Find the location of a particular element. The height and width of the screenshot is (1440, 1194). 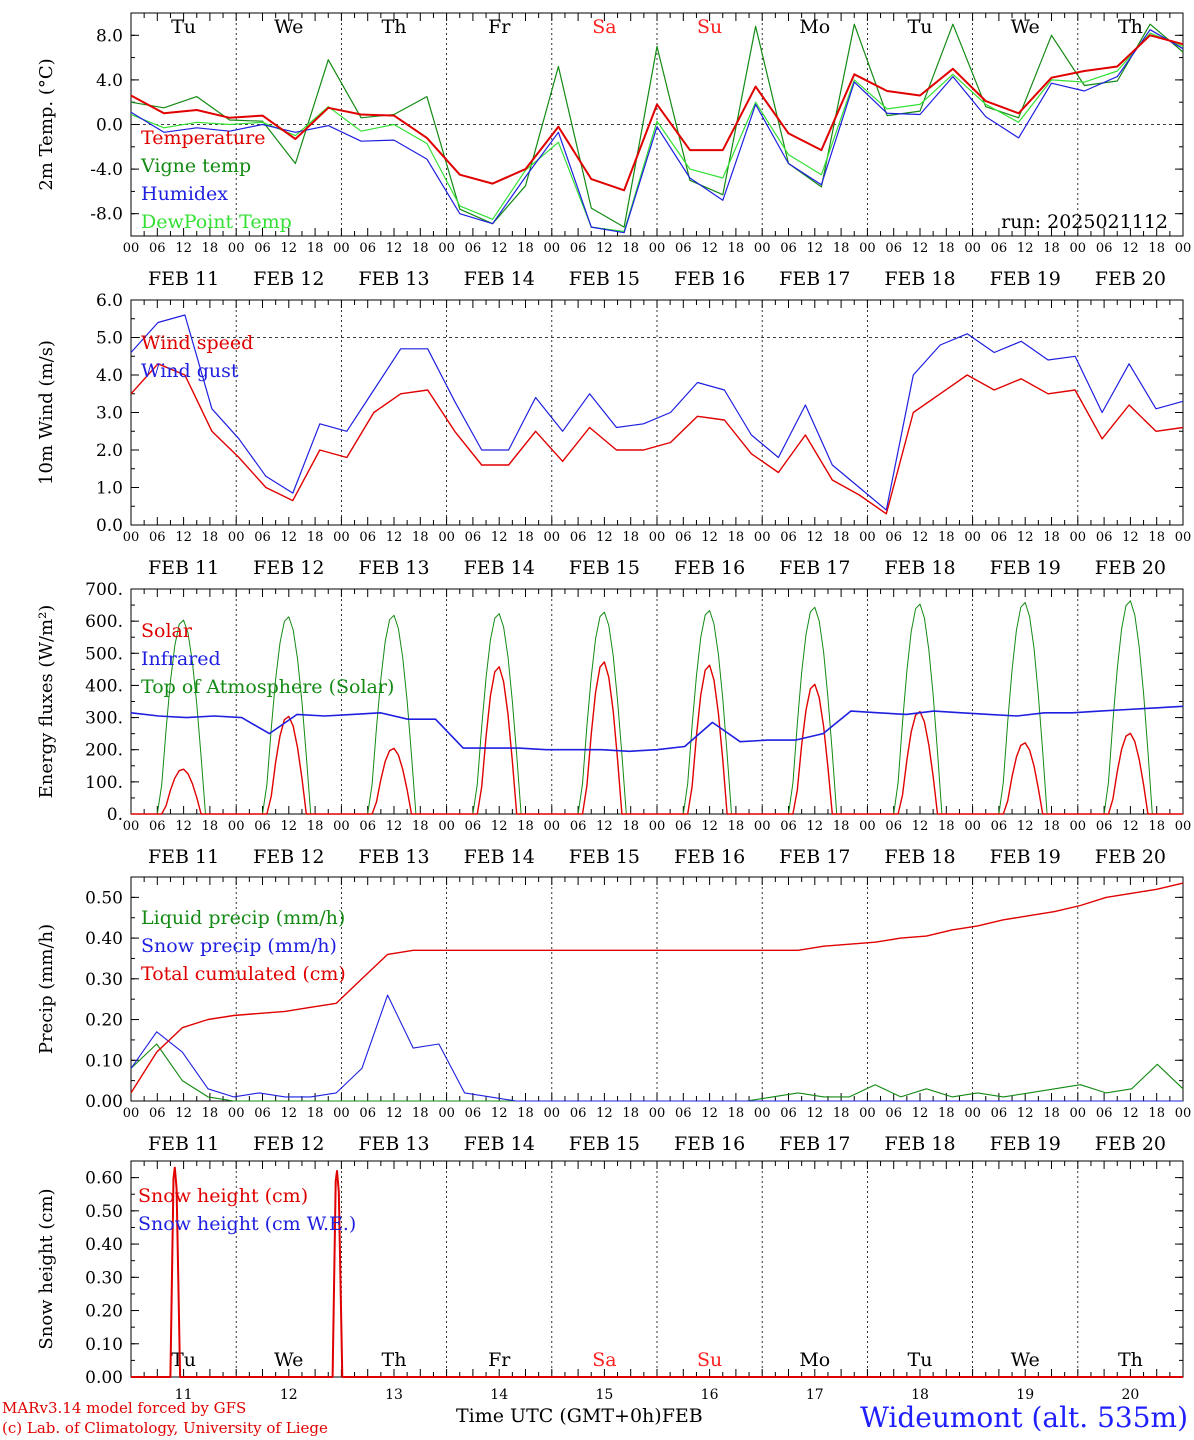

legend-entry: Solar is located at coordinates (167, 631).